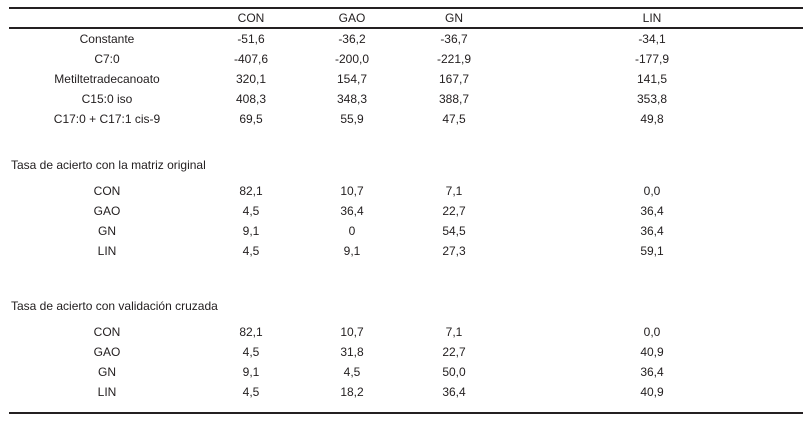 This screenshot has height=426, width=808. What do you see at coordinates (652, 251) in the screenshot?
I see `cell-value: 59,1` at bounding box center [652, 251].